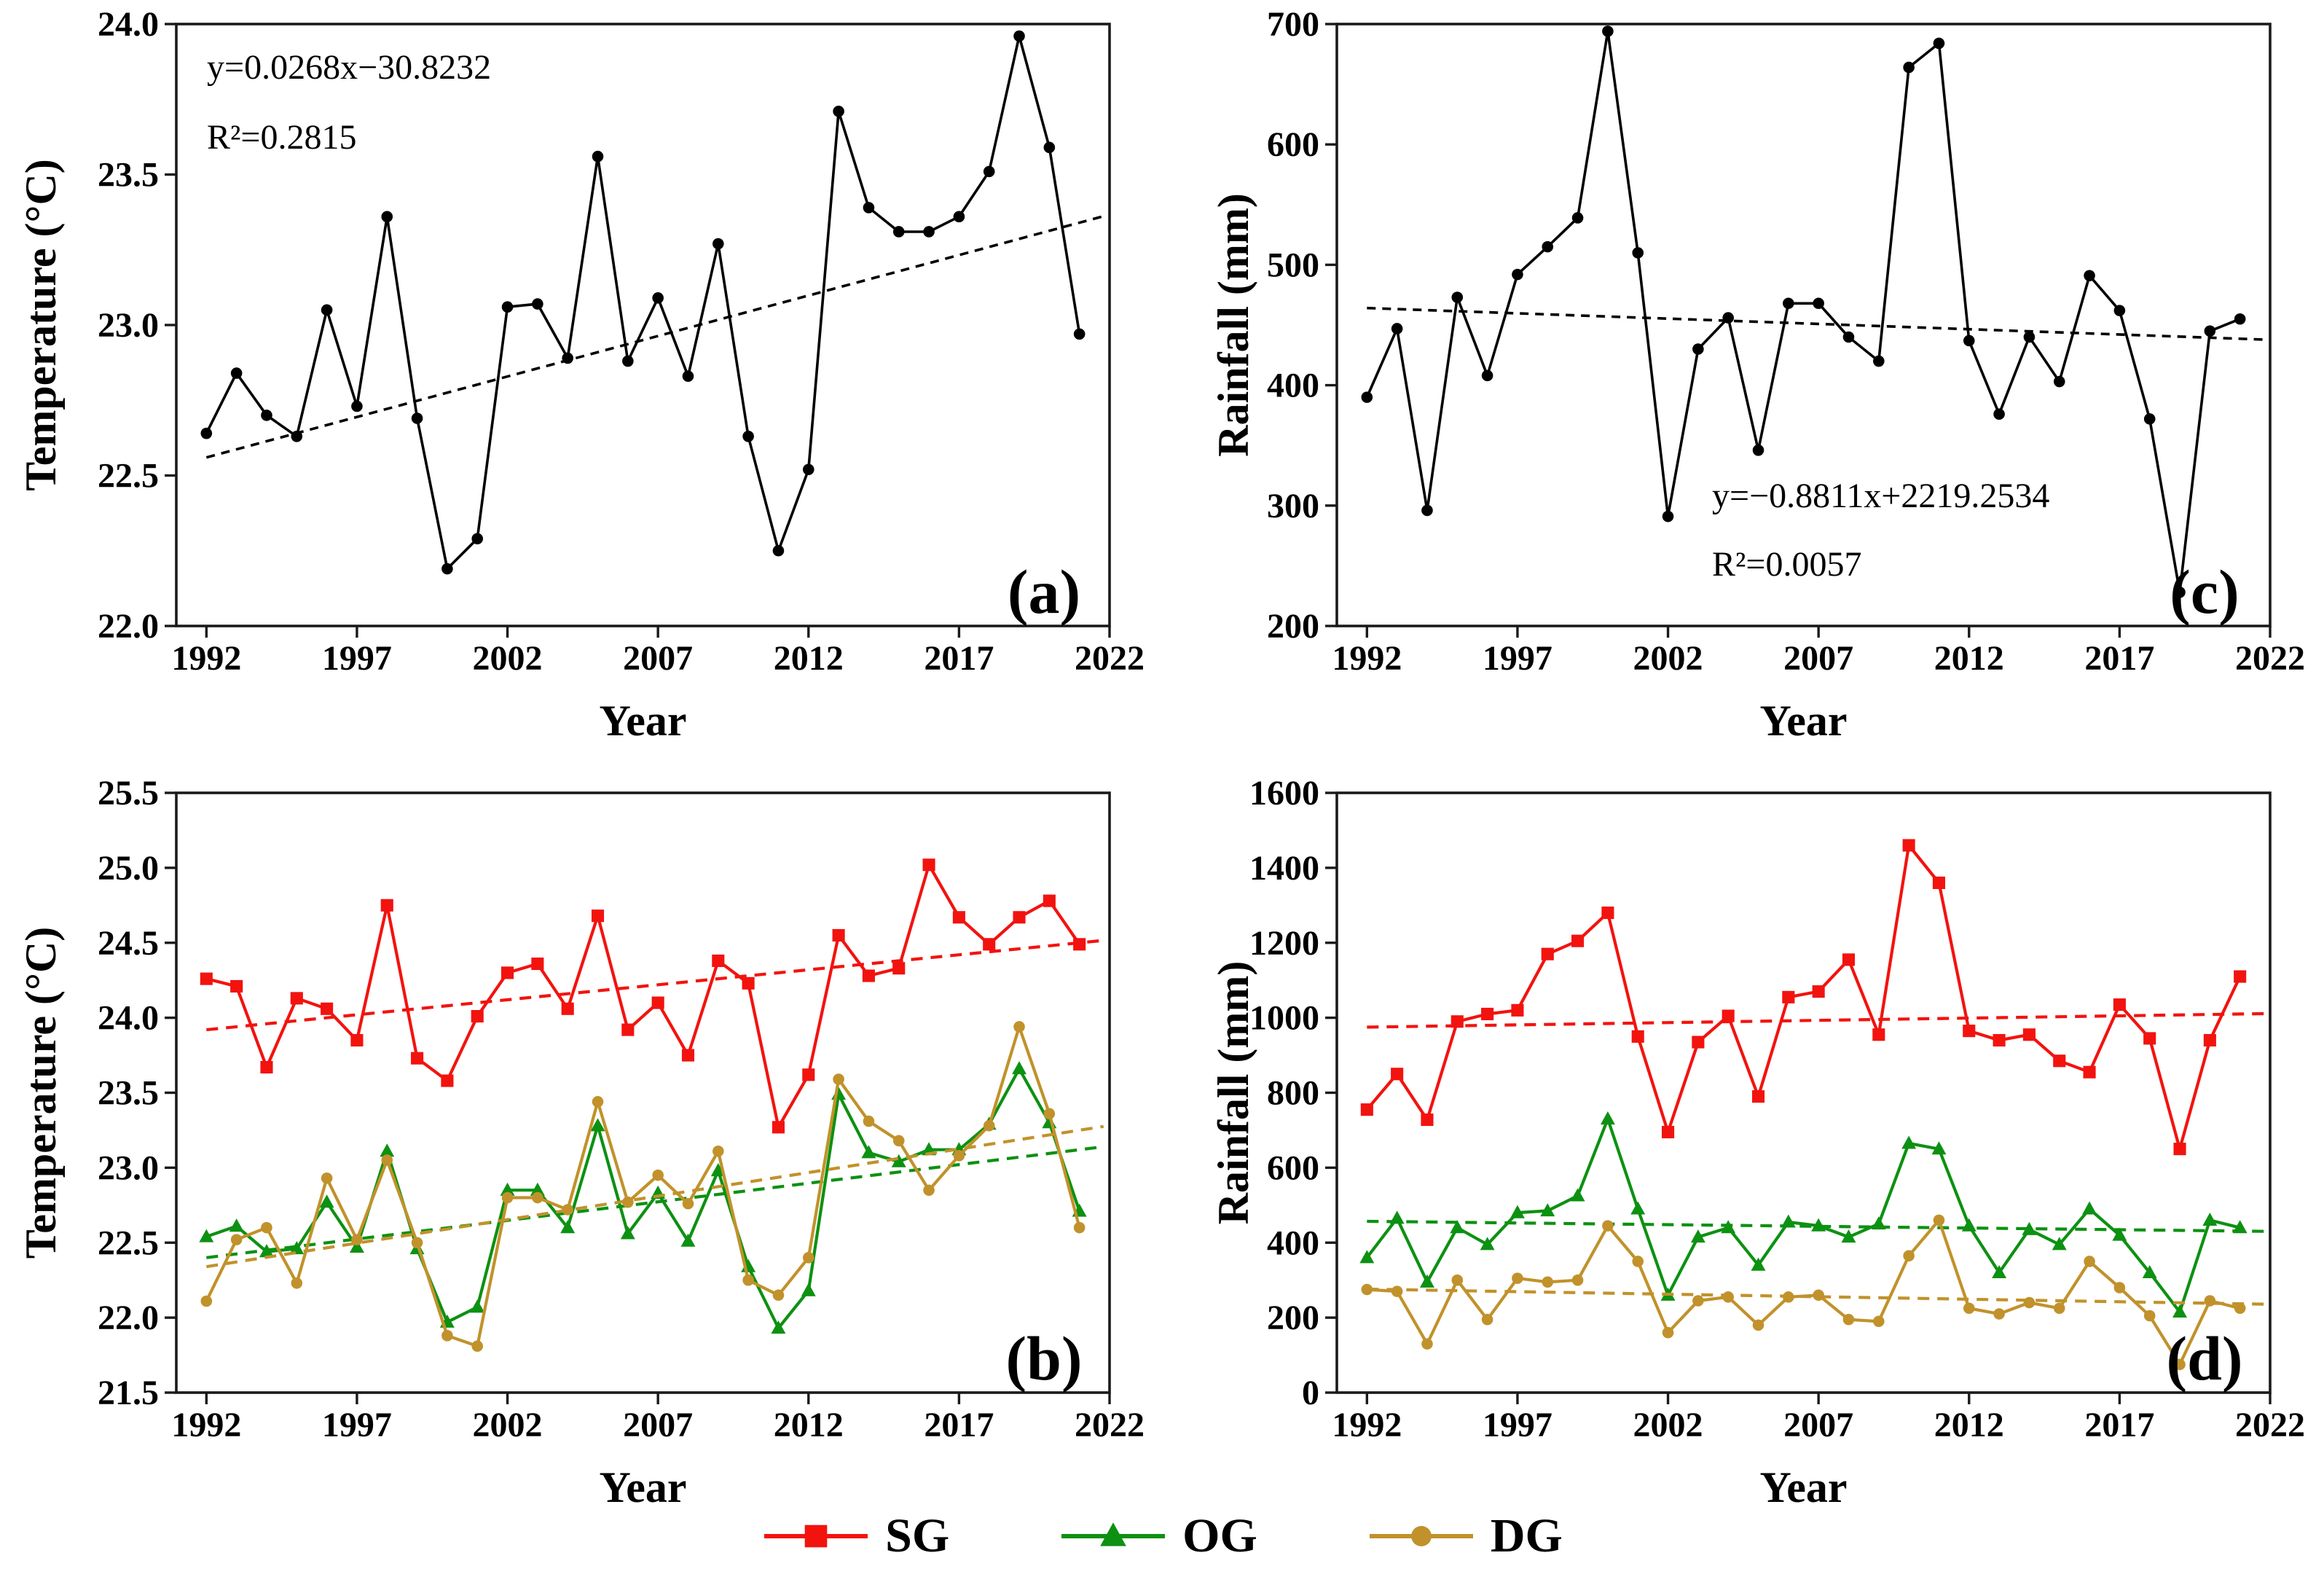 The width and height of the screenshot is (2324, 1593). What do you see at coordinates (356, 1246) in the screenshot?
I see `point-OG-1997` at bounding box center [356, 1246].